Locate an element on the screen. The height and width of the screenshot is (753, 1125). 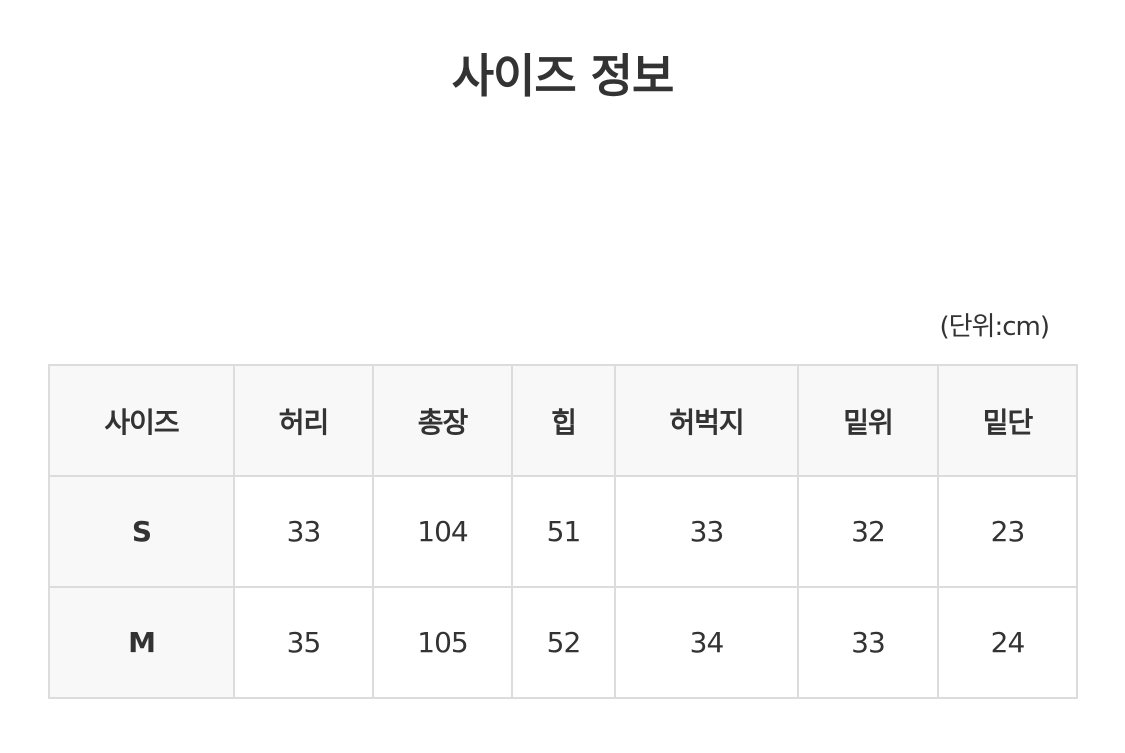
table-row: S 33 104 51 33 32 23 is located at coordinates (563, 531).